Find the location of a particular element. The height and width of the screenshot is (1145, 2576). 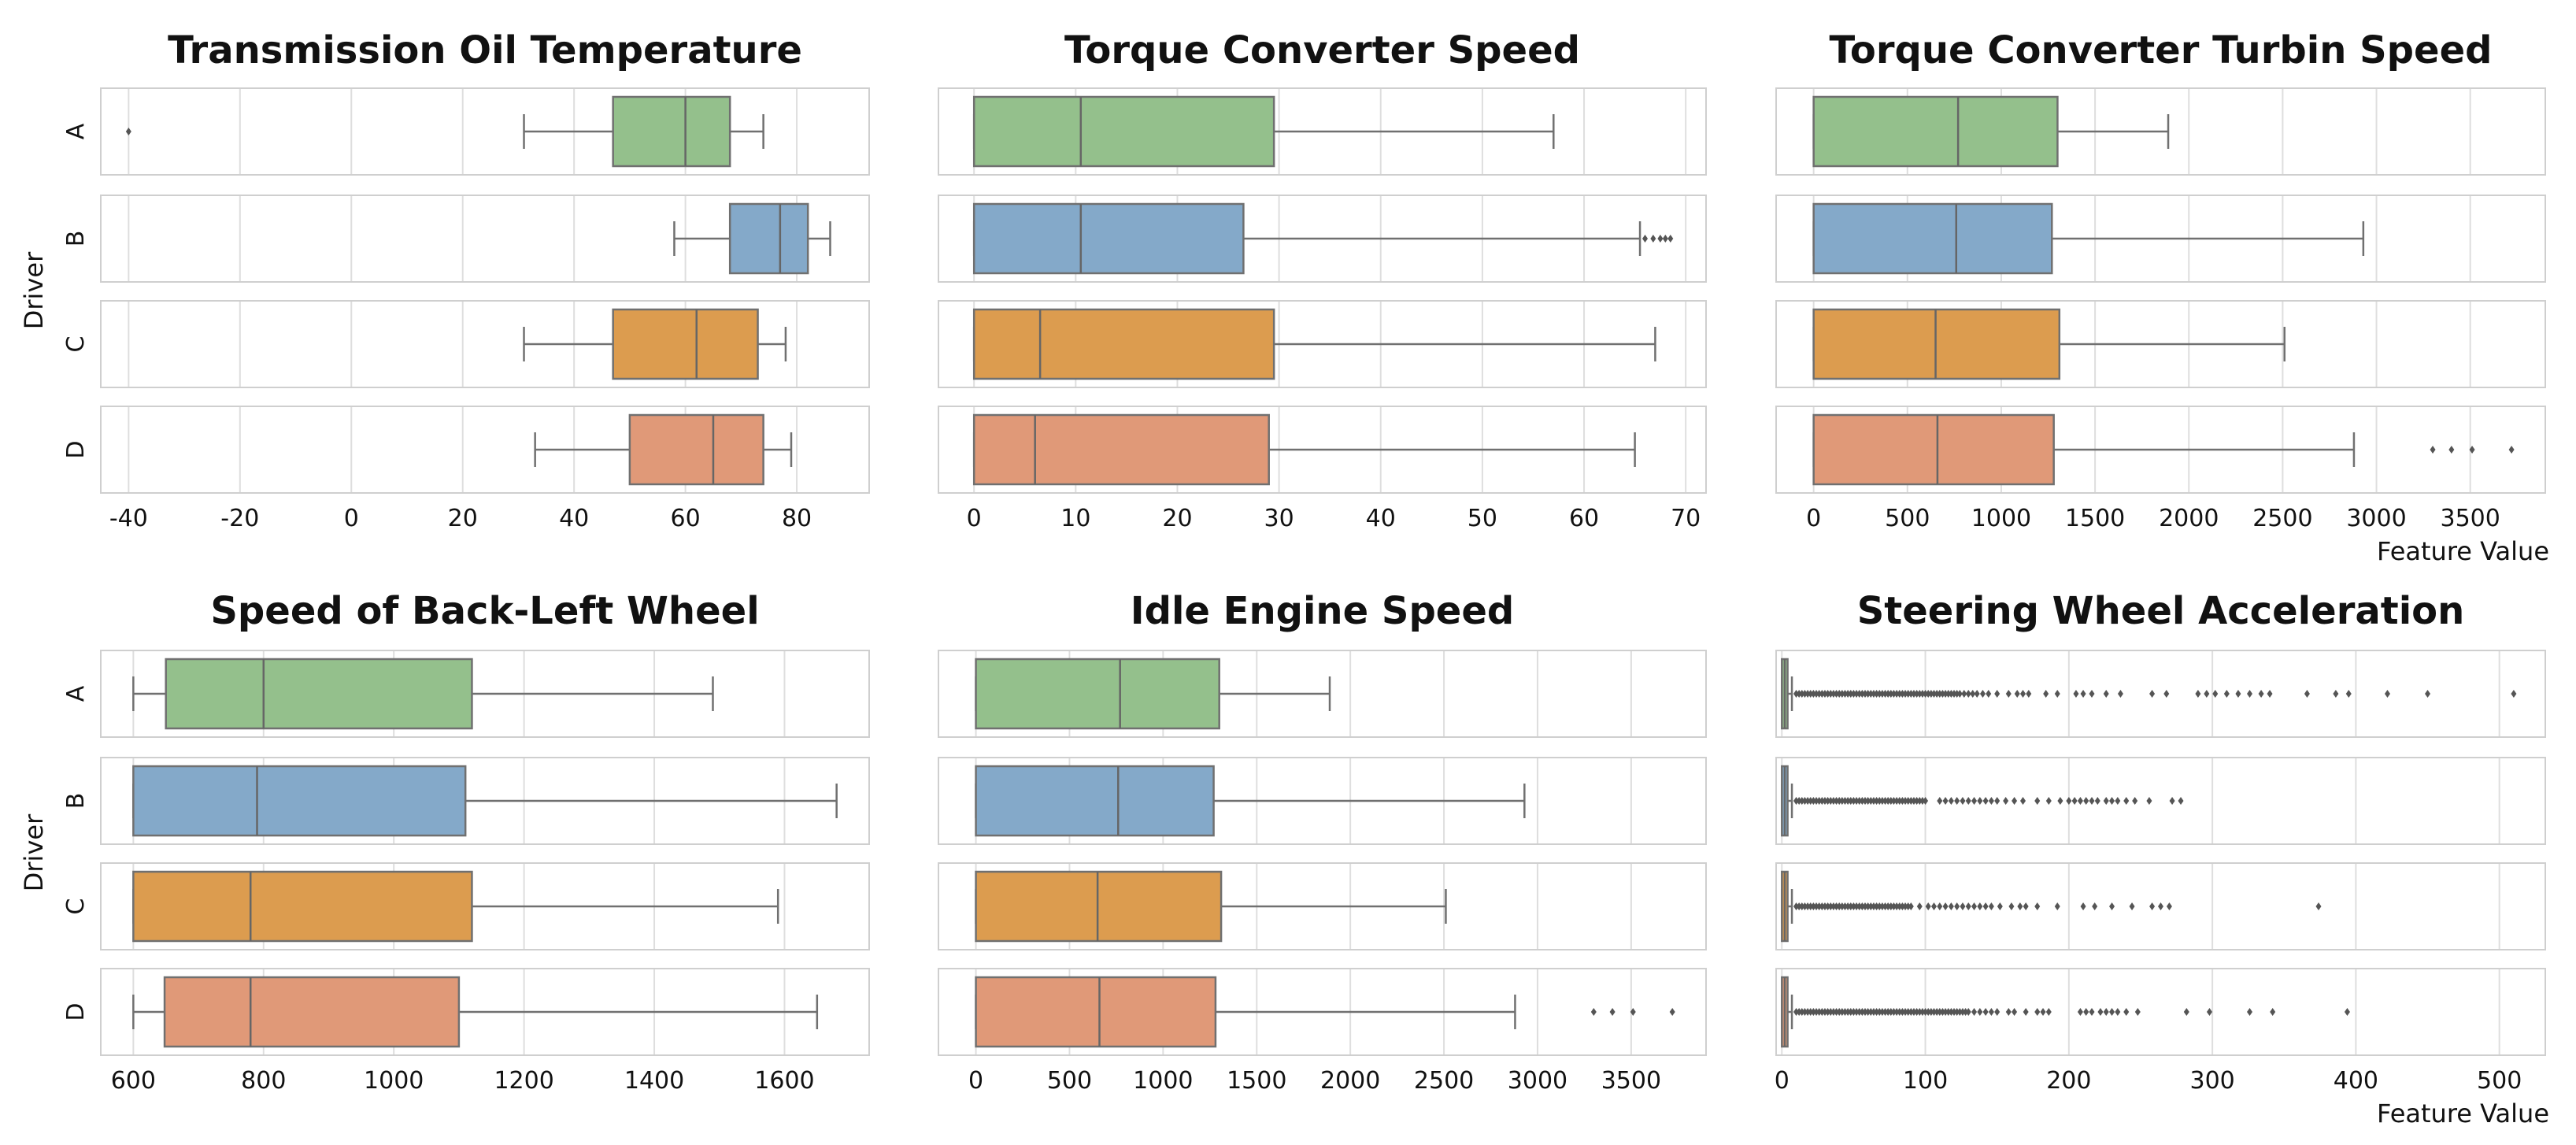

x-tick-label: 400 is located at coordinates (2356, 1081).